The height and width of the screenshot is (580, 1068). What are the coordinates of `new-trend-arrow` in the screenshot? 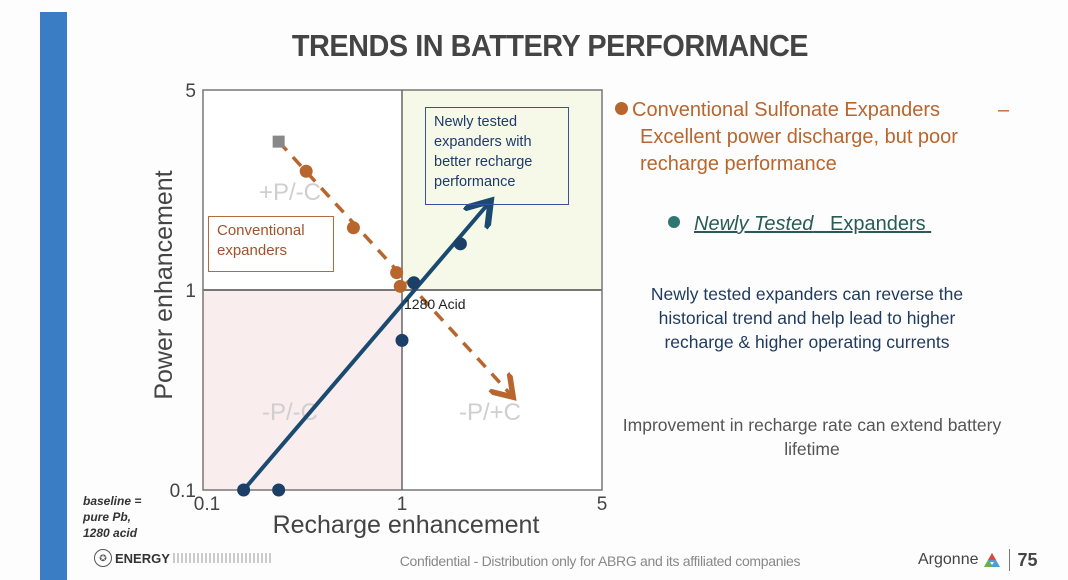 It's located at (365, 348).